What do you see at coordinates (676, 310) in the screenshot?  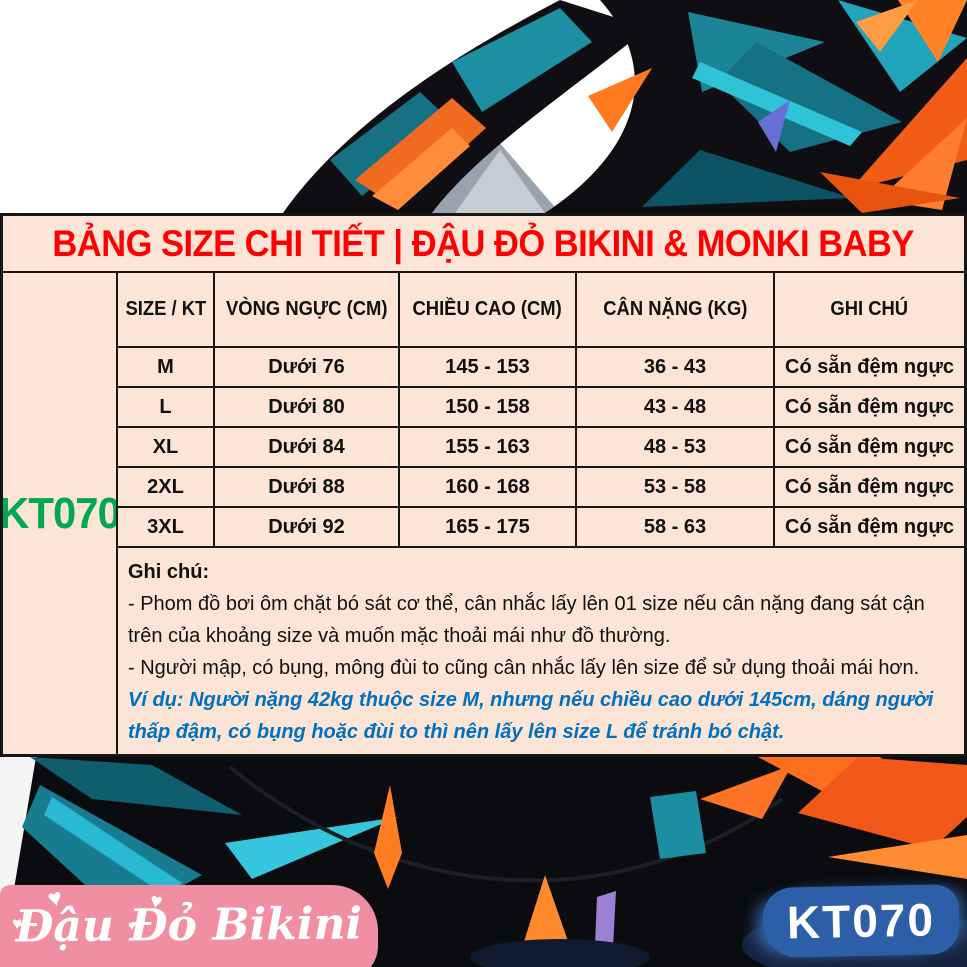 I see `column-header-weight: CÂN NẶNG (KG)` at bounding box center [676, 310].